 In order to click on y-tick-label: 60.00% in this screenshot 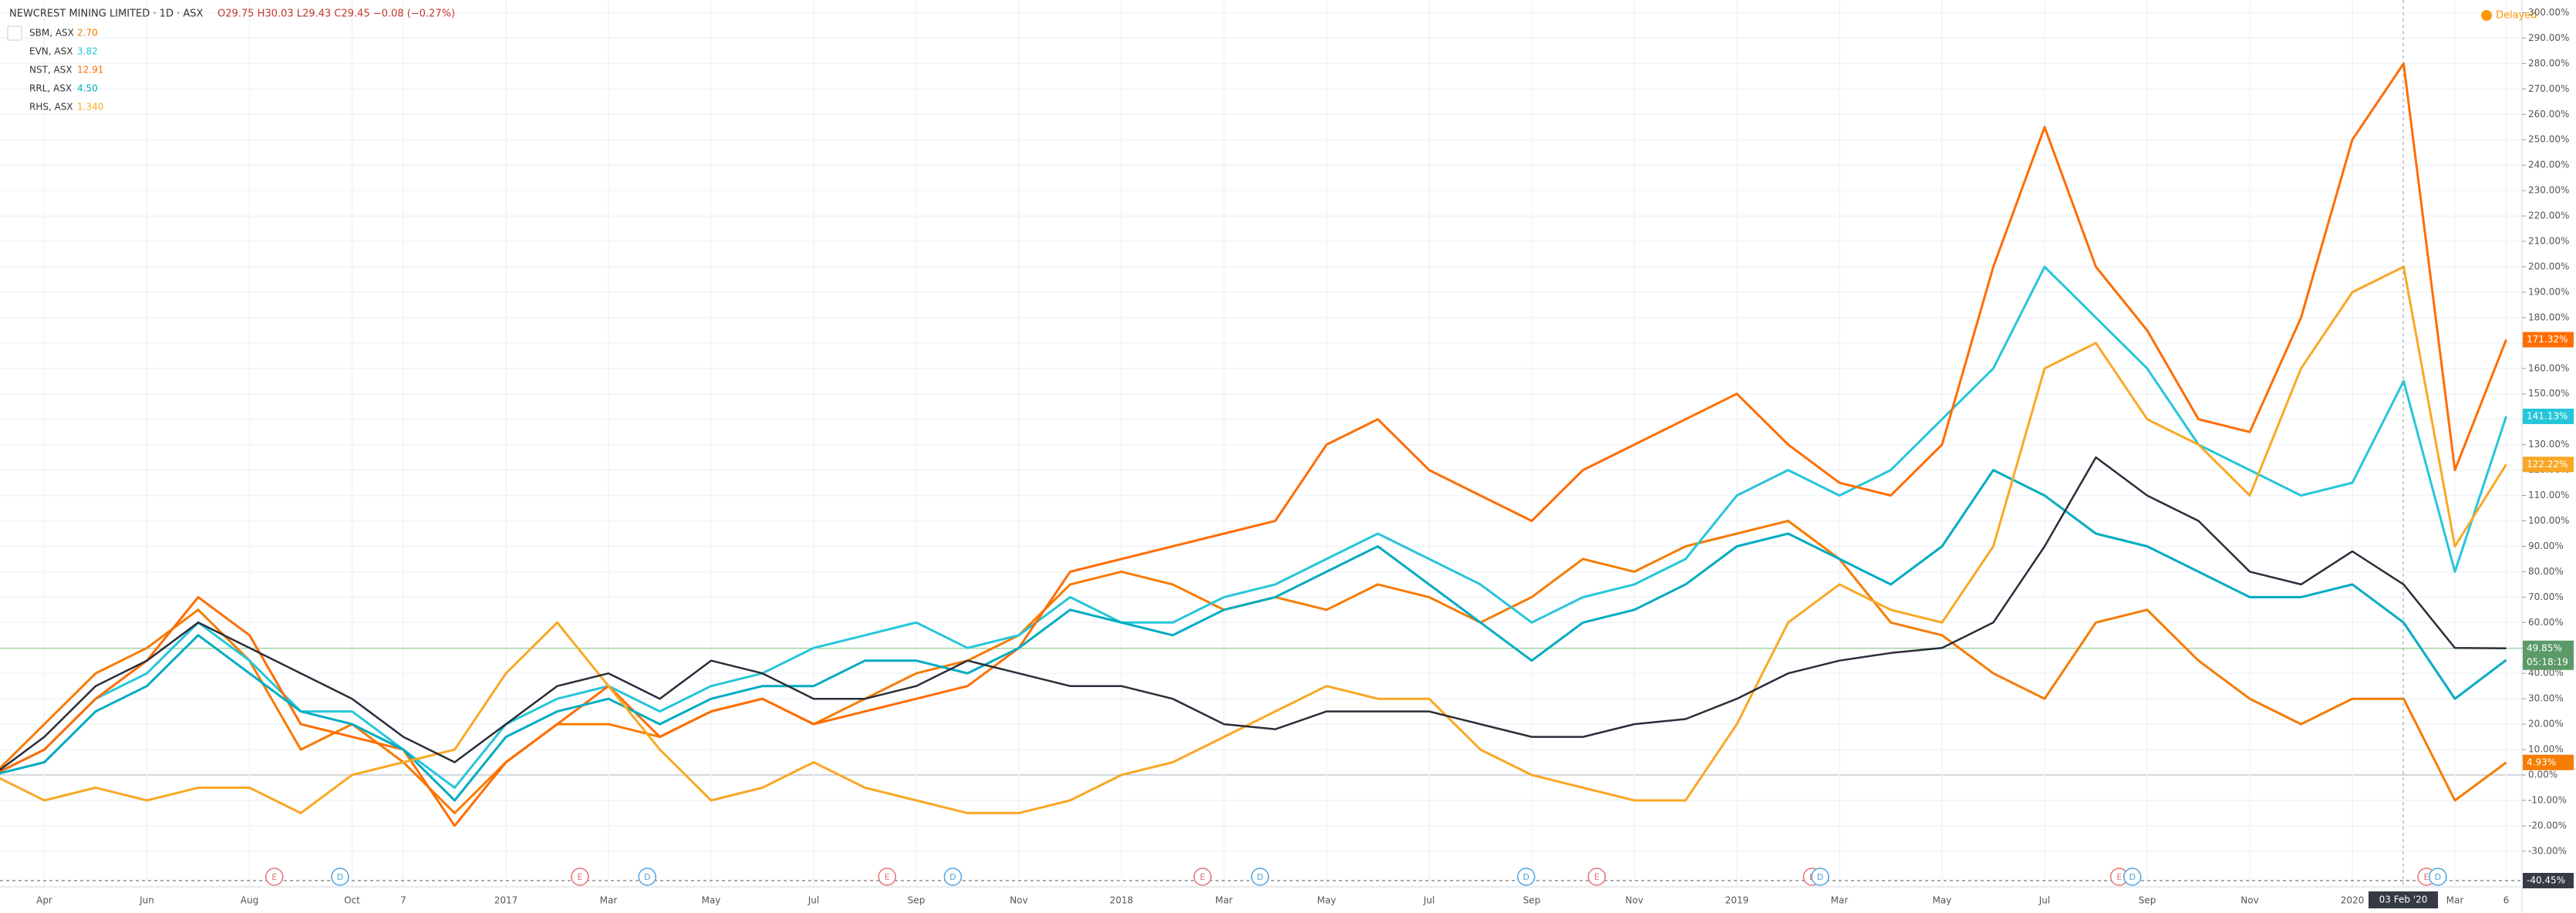, I will do `click(2546, 622)`.